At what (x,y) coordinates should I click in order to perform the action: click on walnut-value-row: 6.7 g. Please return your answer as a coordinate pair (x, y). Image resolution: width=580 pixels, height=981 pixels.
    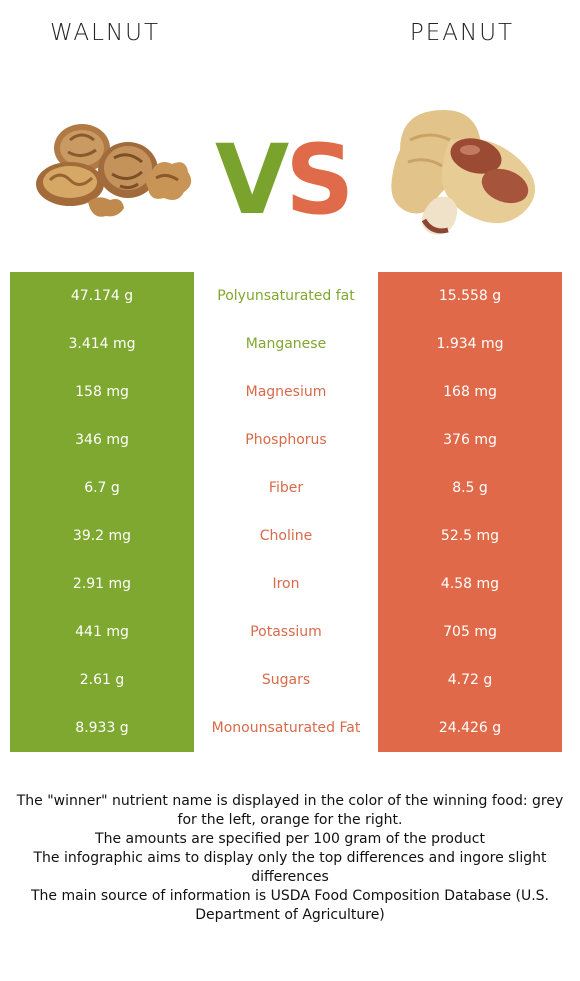
    Looking at the image, I should click on (102, 488).